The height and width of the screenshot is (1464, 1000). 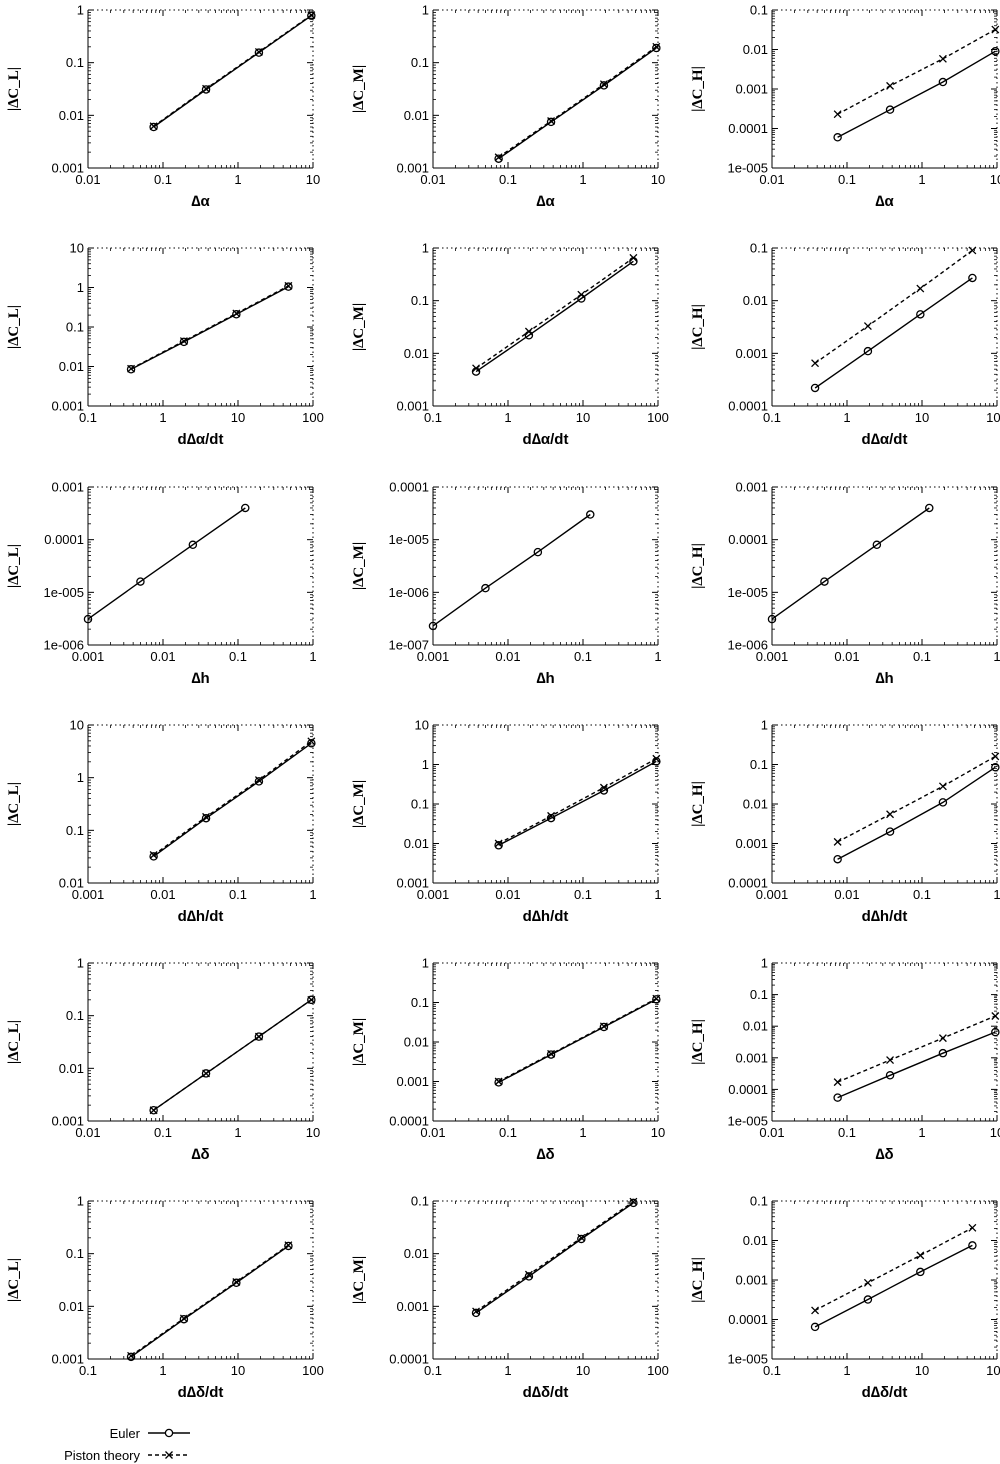 I want to click on legend-euler-label: Euler, so click(x=125, y=1433).